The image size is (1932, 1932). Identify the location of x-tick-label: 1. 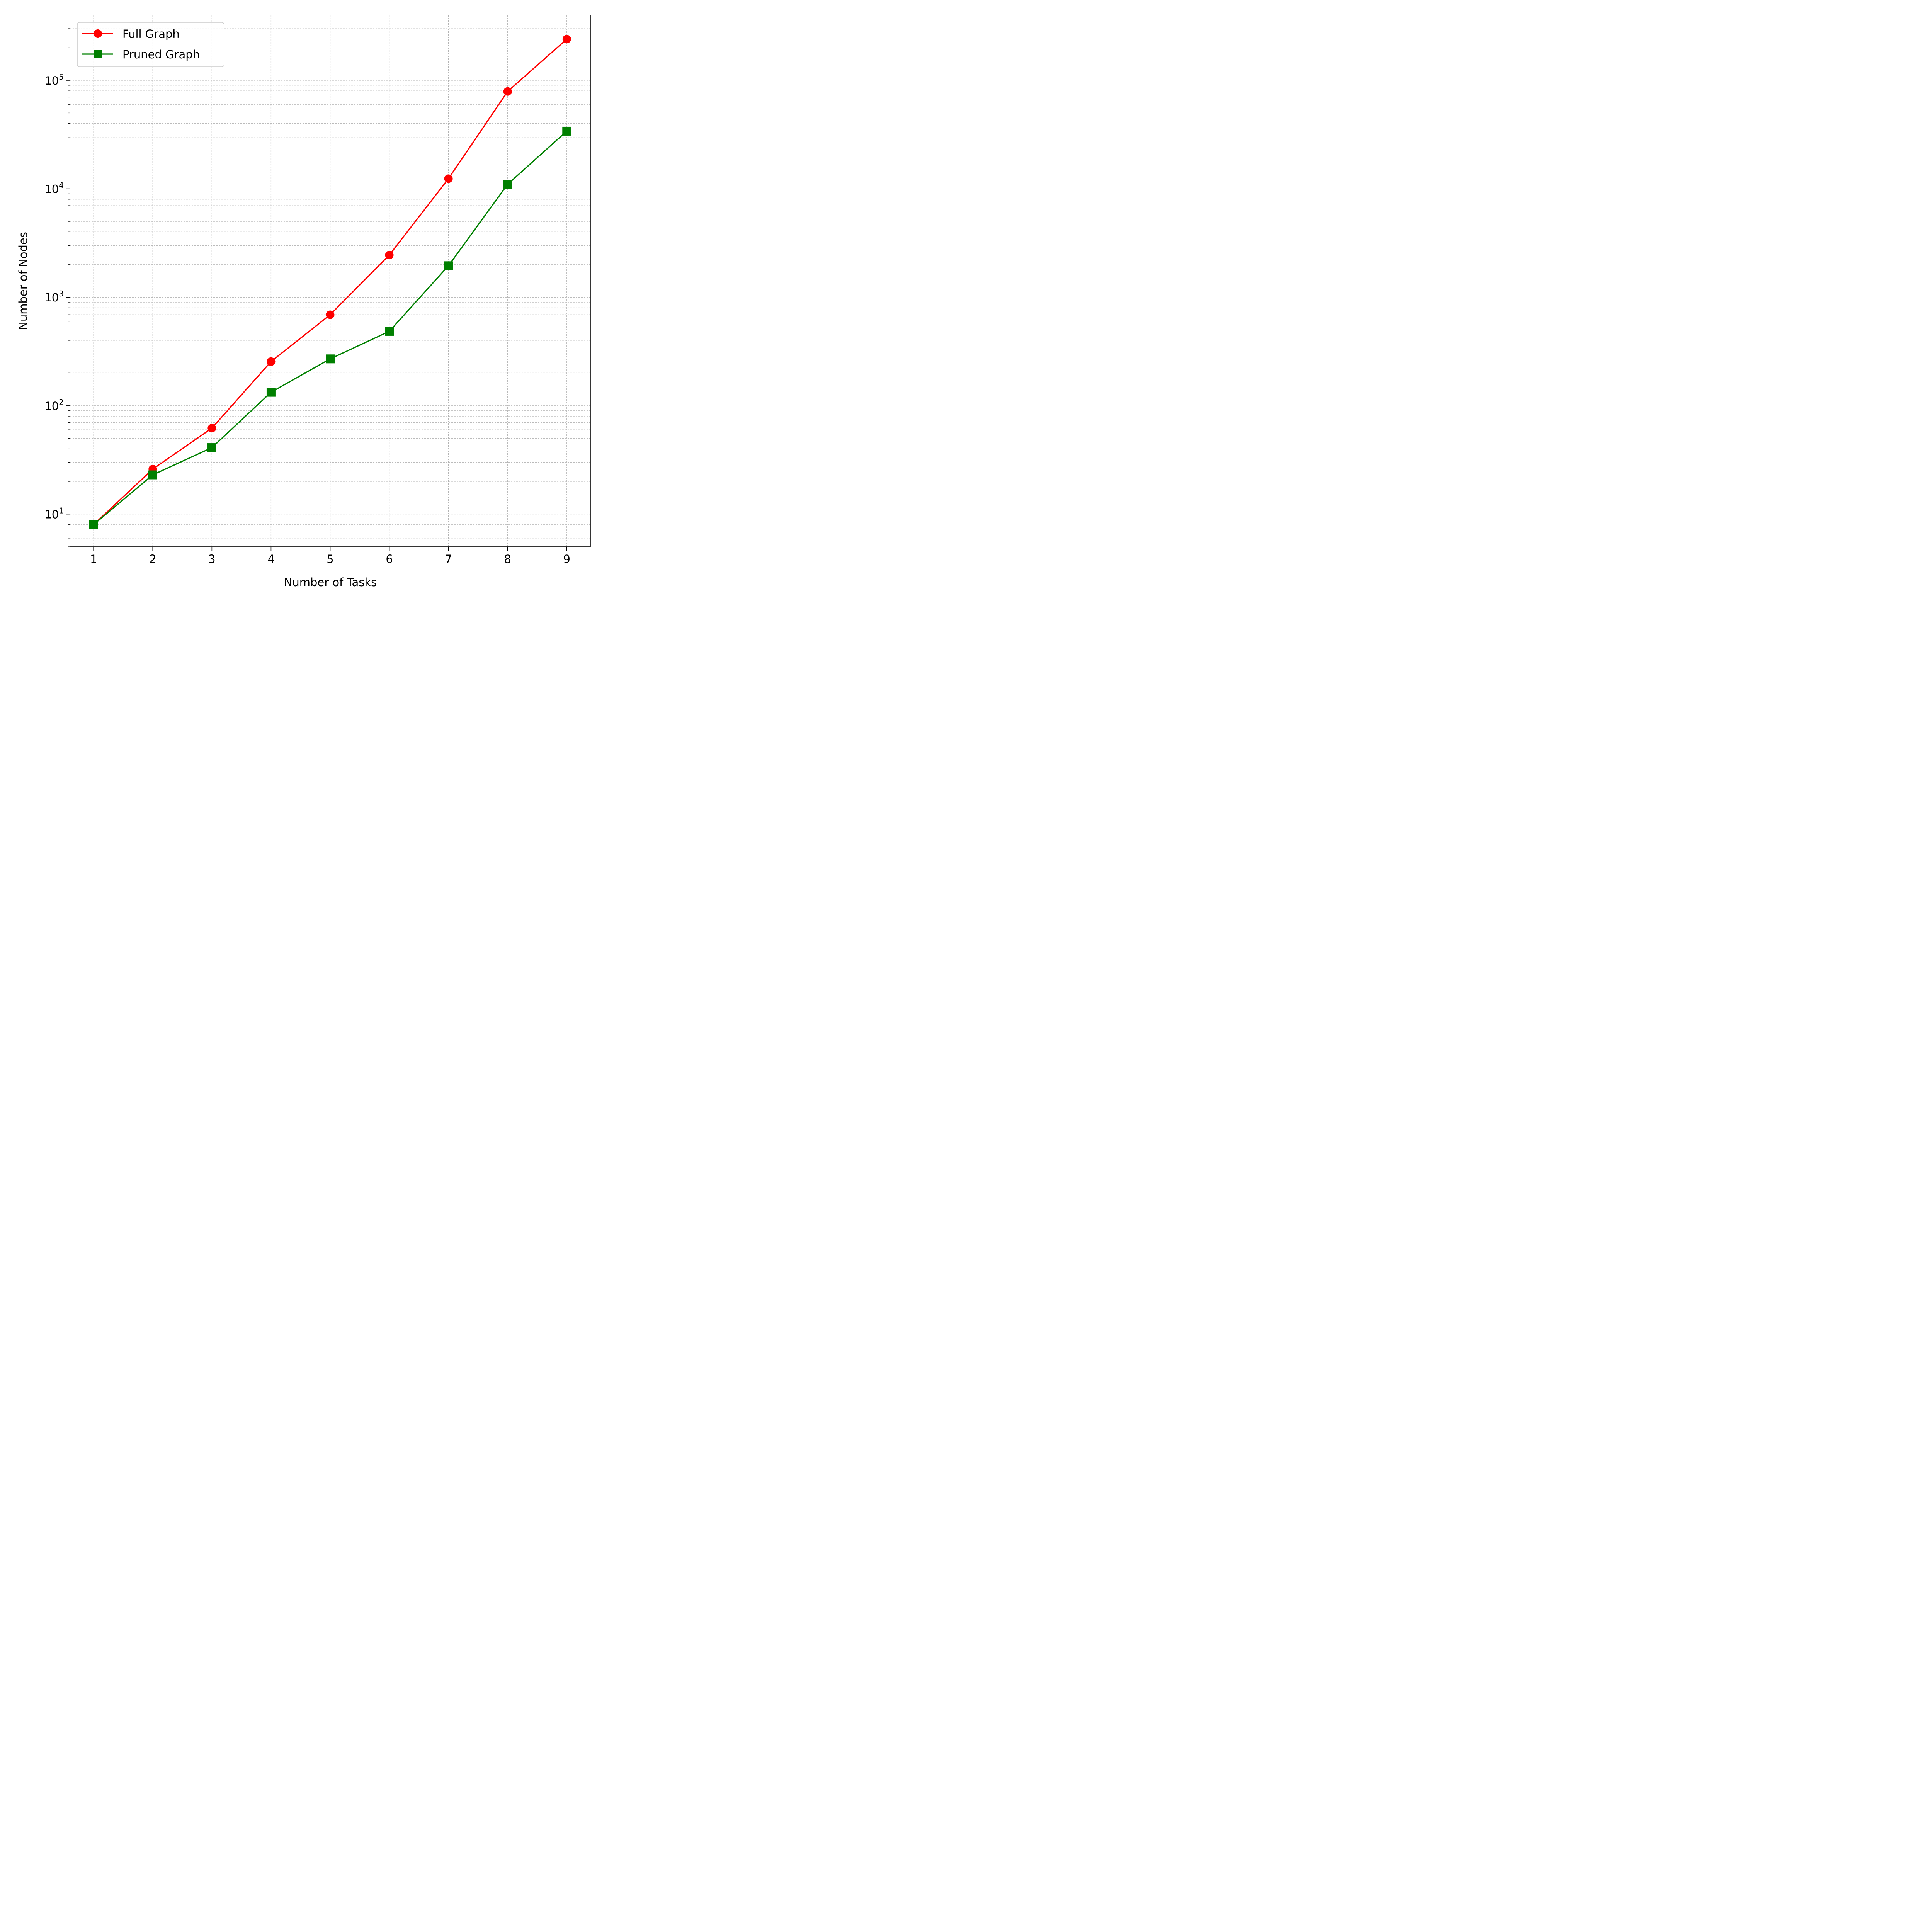
(94, 560).